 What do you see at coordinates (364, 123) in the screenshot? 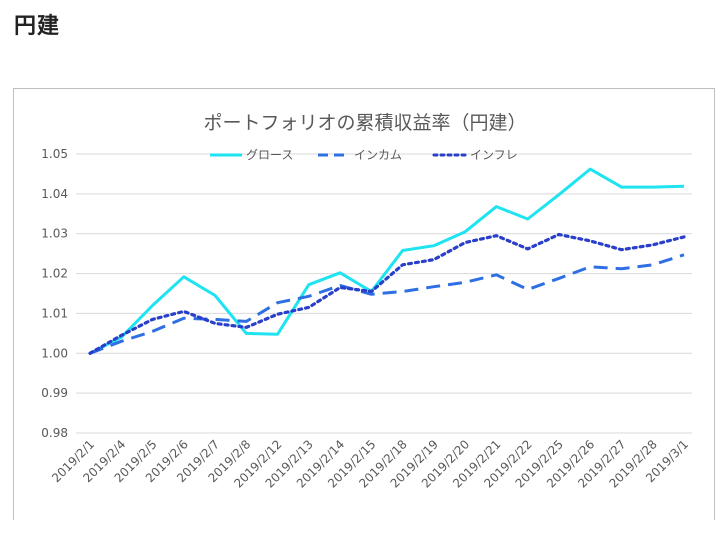
I see `chart-title: ポートフォリオの累積収益率（円建）` at bounding box center [364, 123].